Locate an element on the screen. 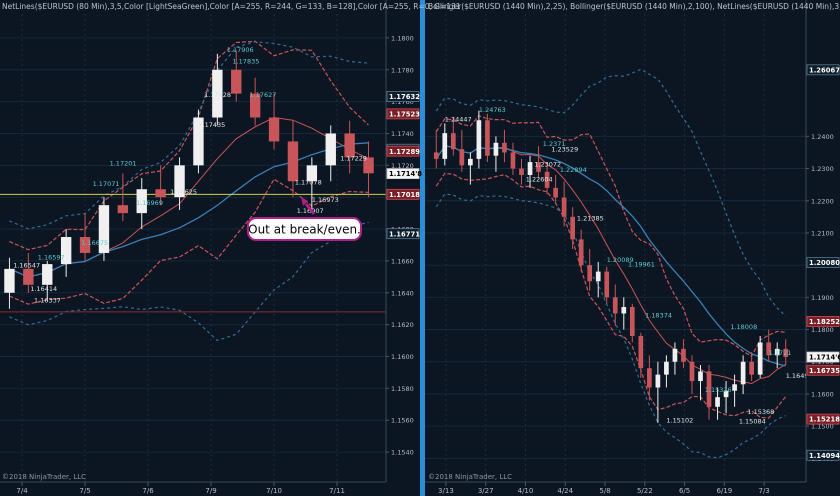  swing-label: 1.24763 is located at coordinates (492, 110).